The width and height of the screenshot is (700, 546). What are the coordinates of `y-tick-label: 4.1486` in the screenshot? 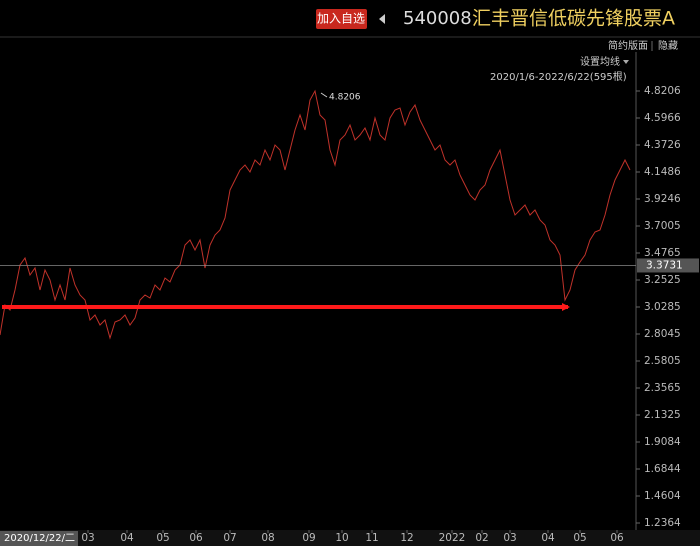 It's located at (662, 172).